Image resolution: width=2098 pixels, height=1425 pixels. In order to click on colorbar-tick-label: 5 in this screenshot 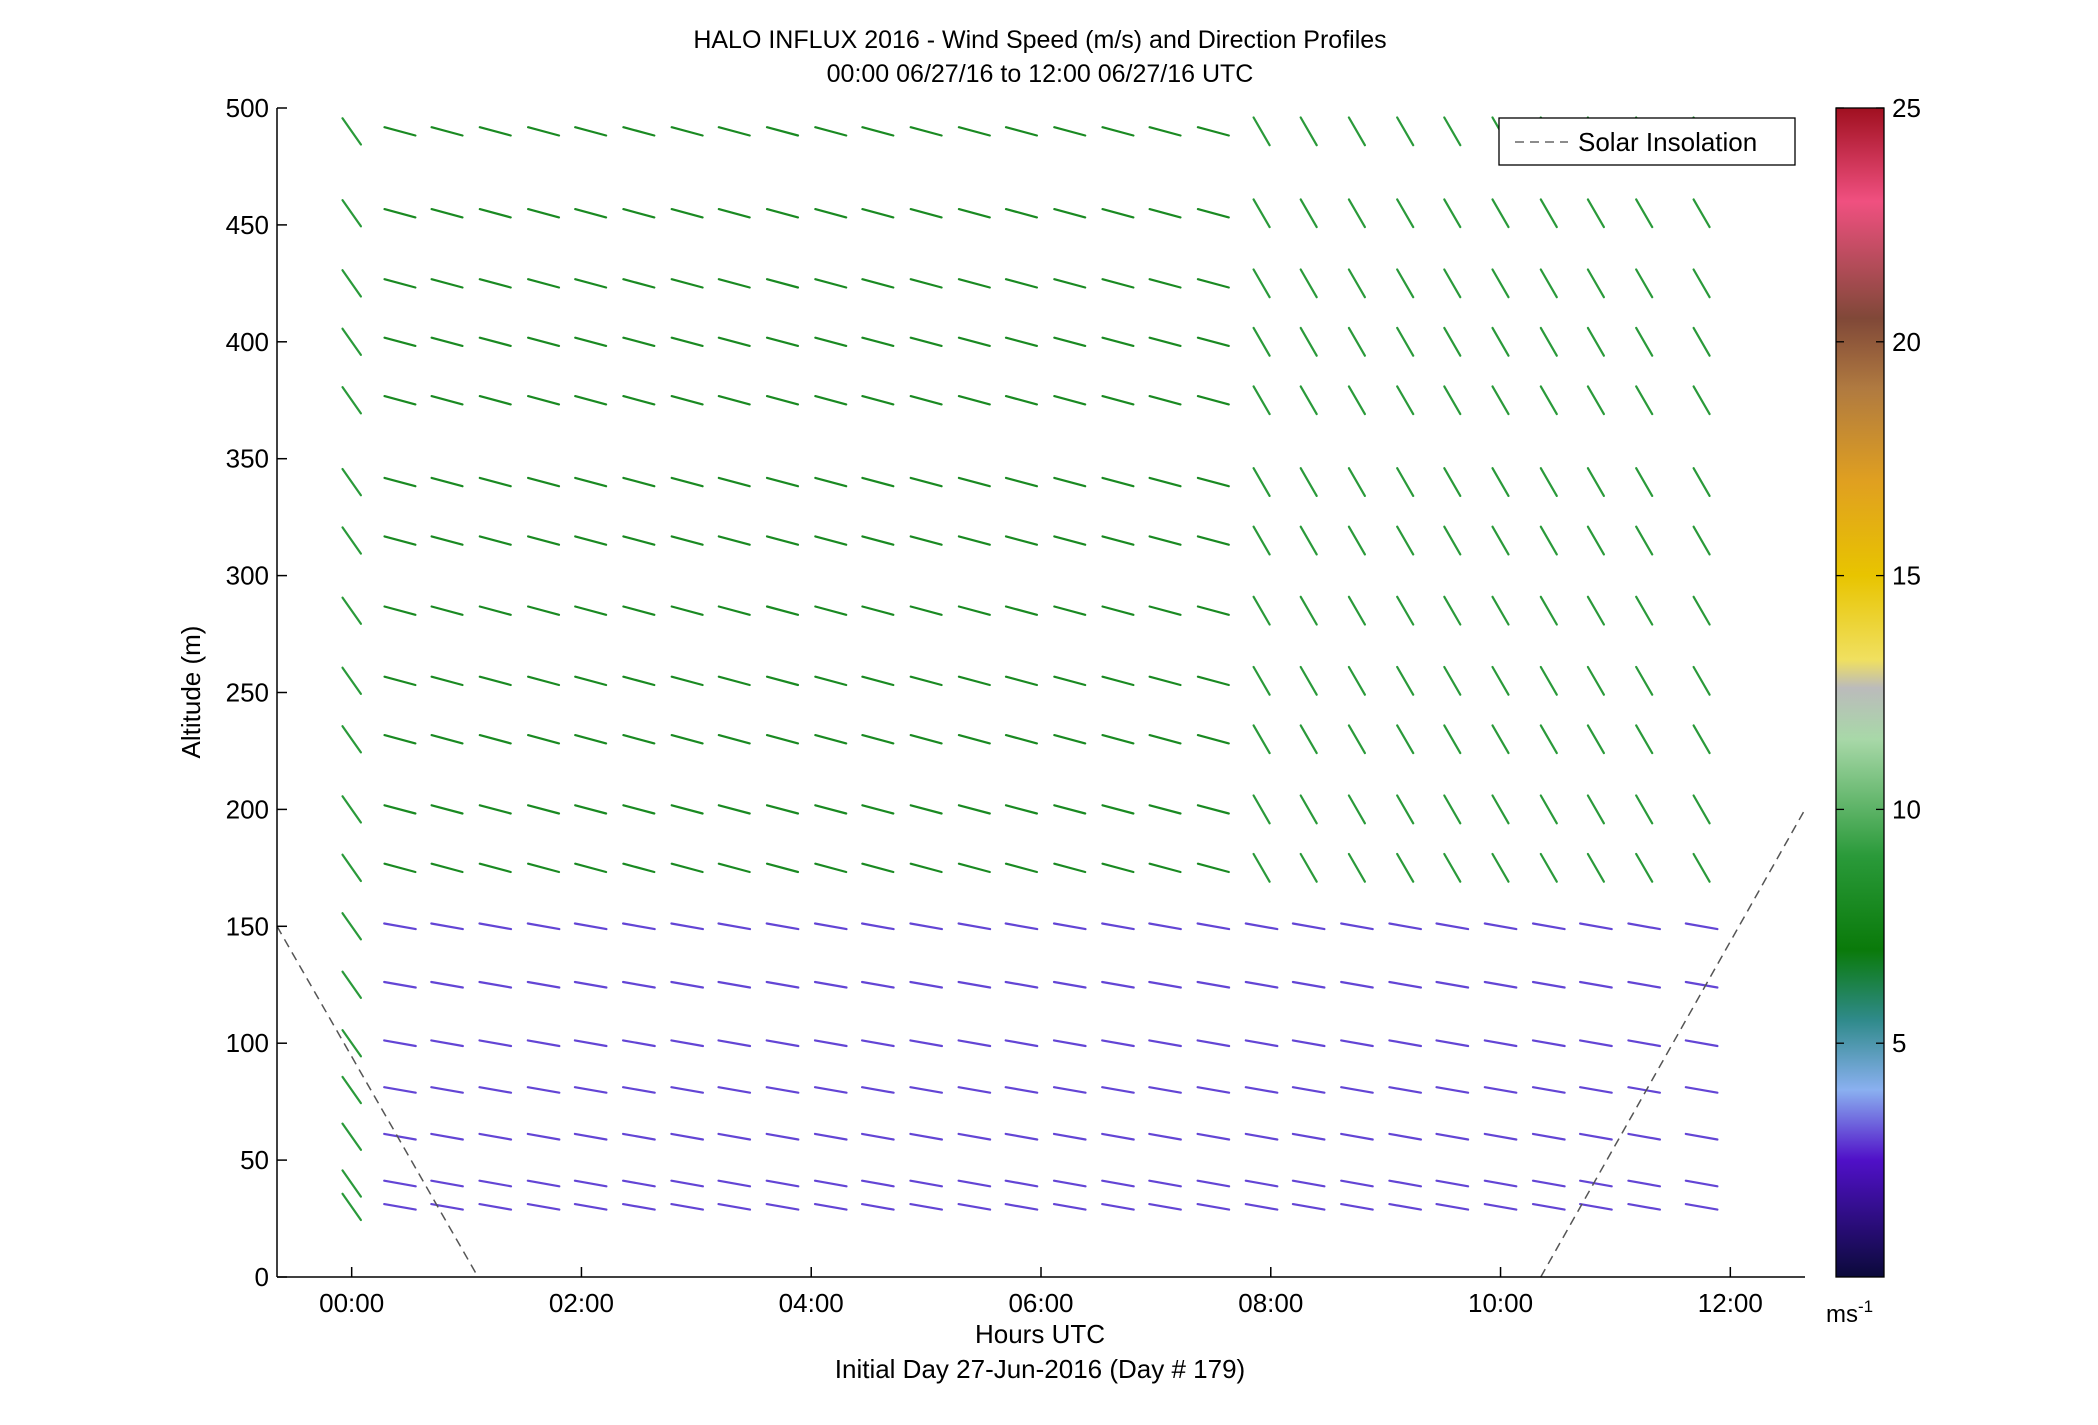, I will do `click(1899, 1043)`.